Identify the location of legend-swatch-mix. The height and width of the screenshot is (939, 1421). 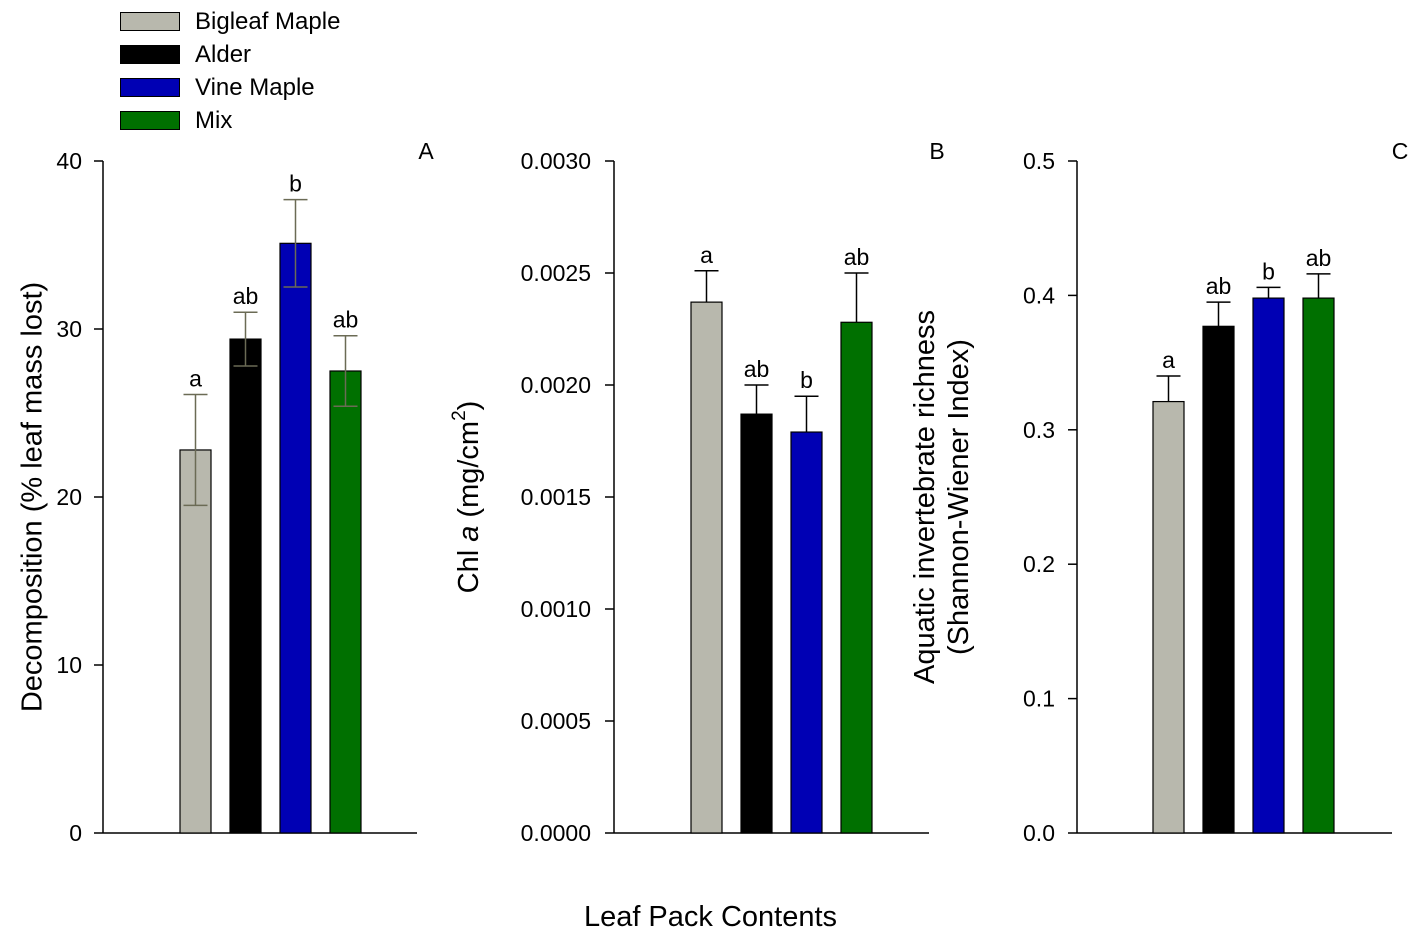
(150, 120).